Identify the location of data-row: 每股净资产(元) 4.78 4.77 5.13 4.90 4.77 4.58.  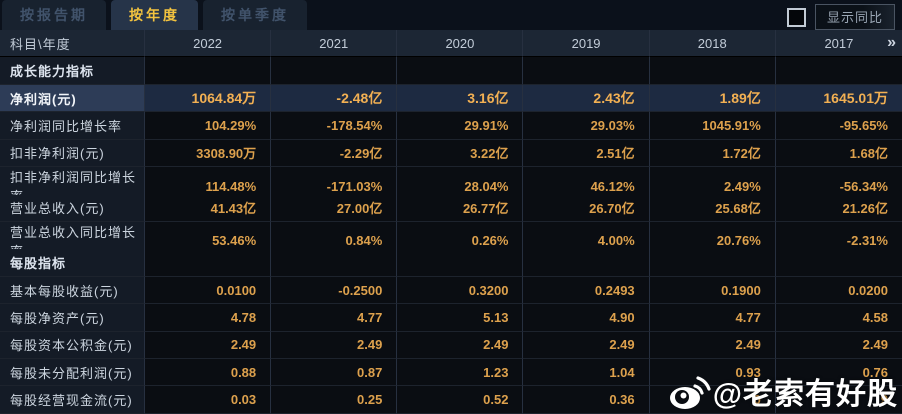
(451, 318).